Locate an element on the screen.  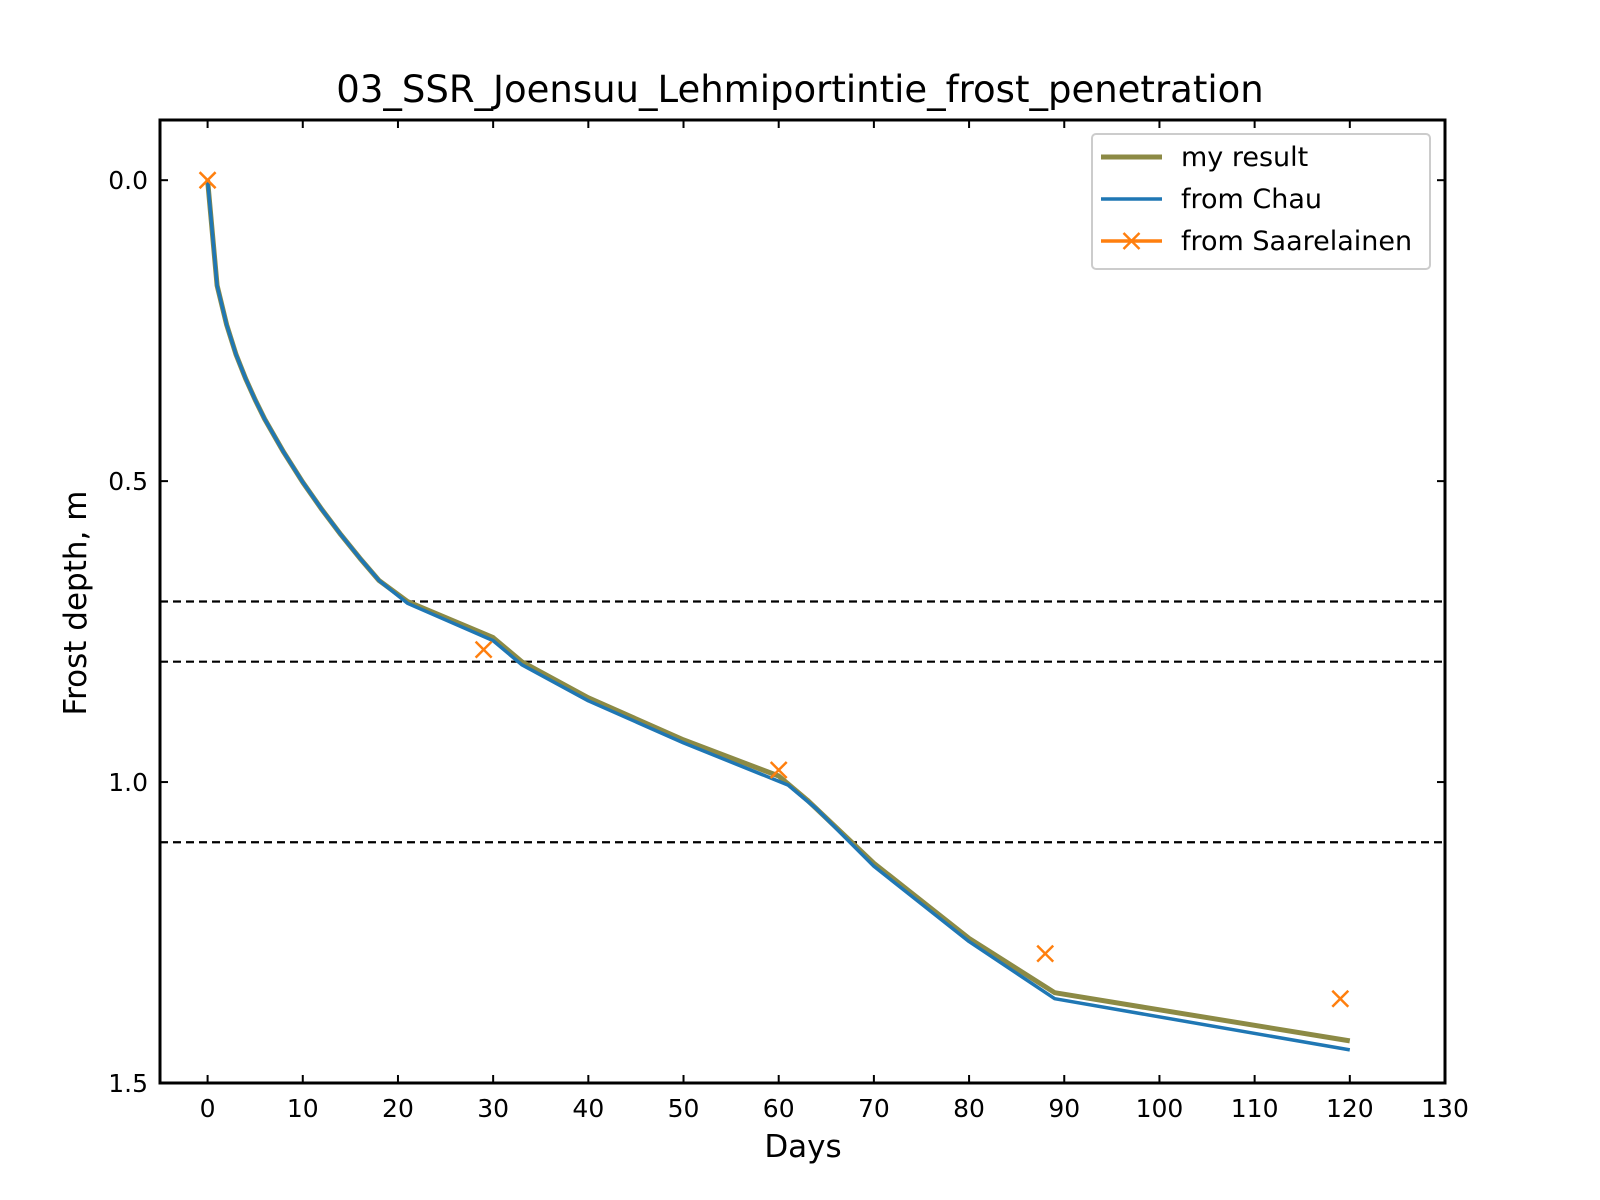
x-tick-label: 70 is located at coordinates (874, 1108).